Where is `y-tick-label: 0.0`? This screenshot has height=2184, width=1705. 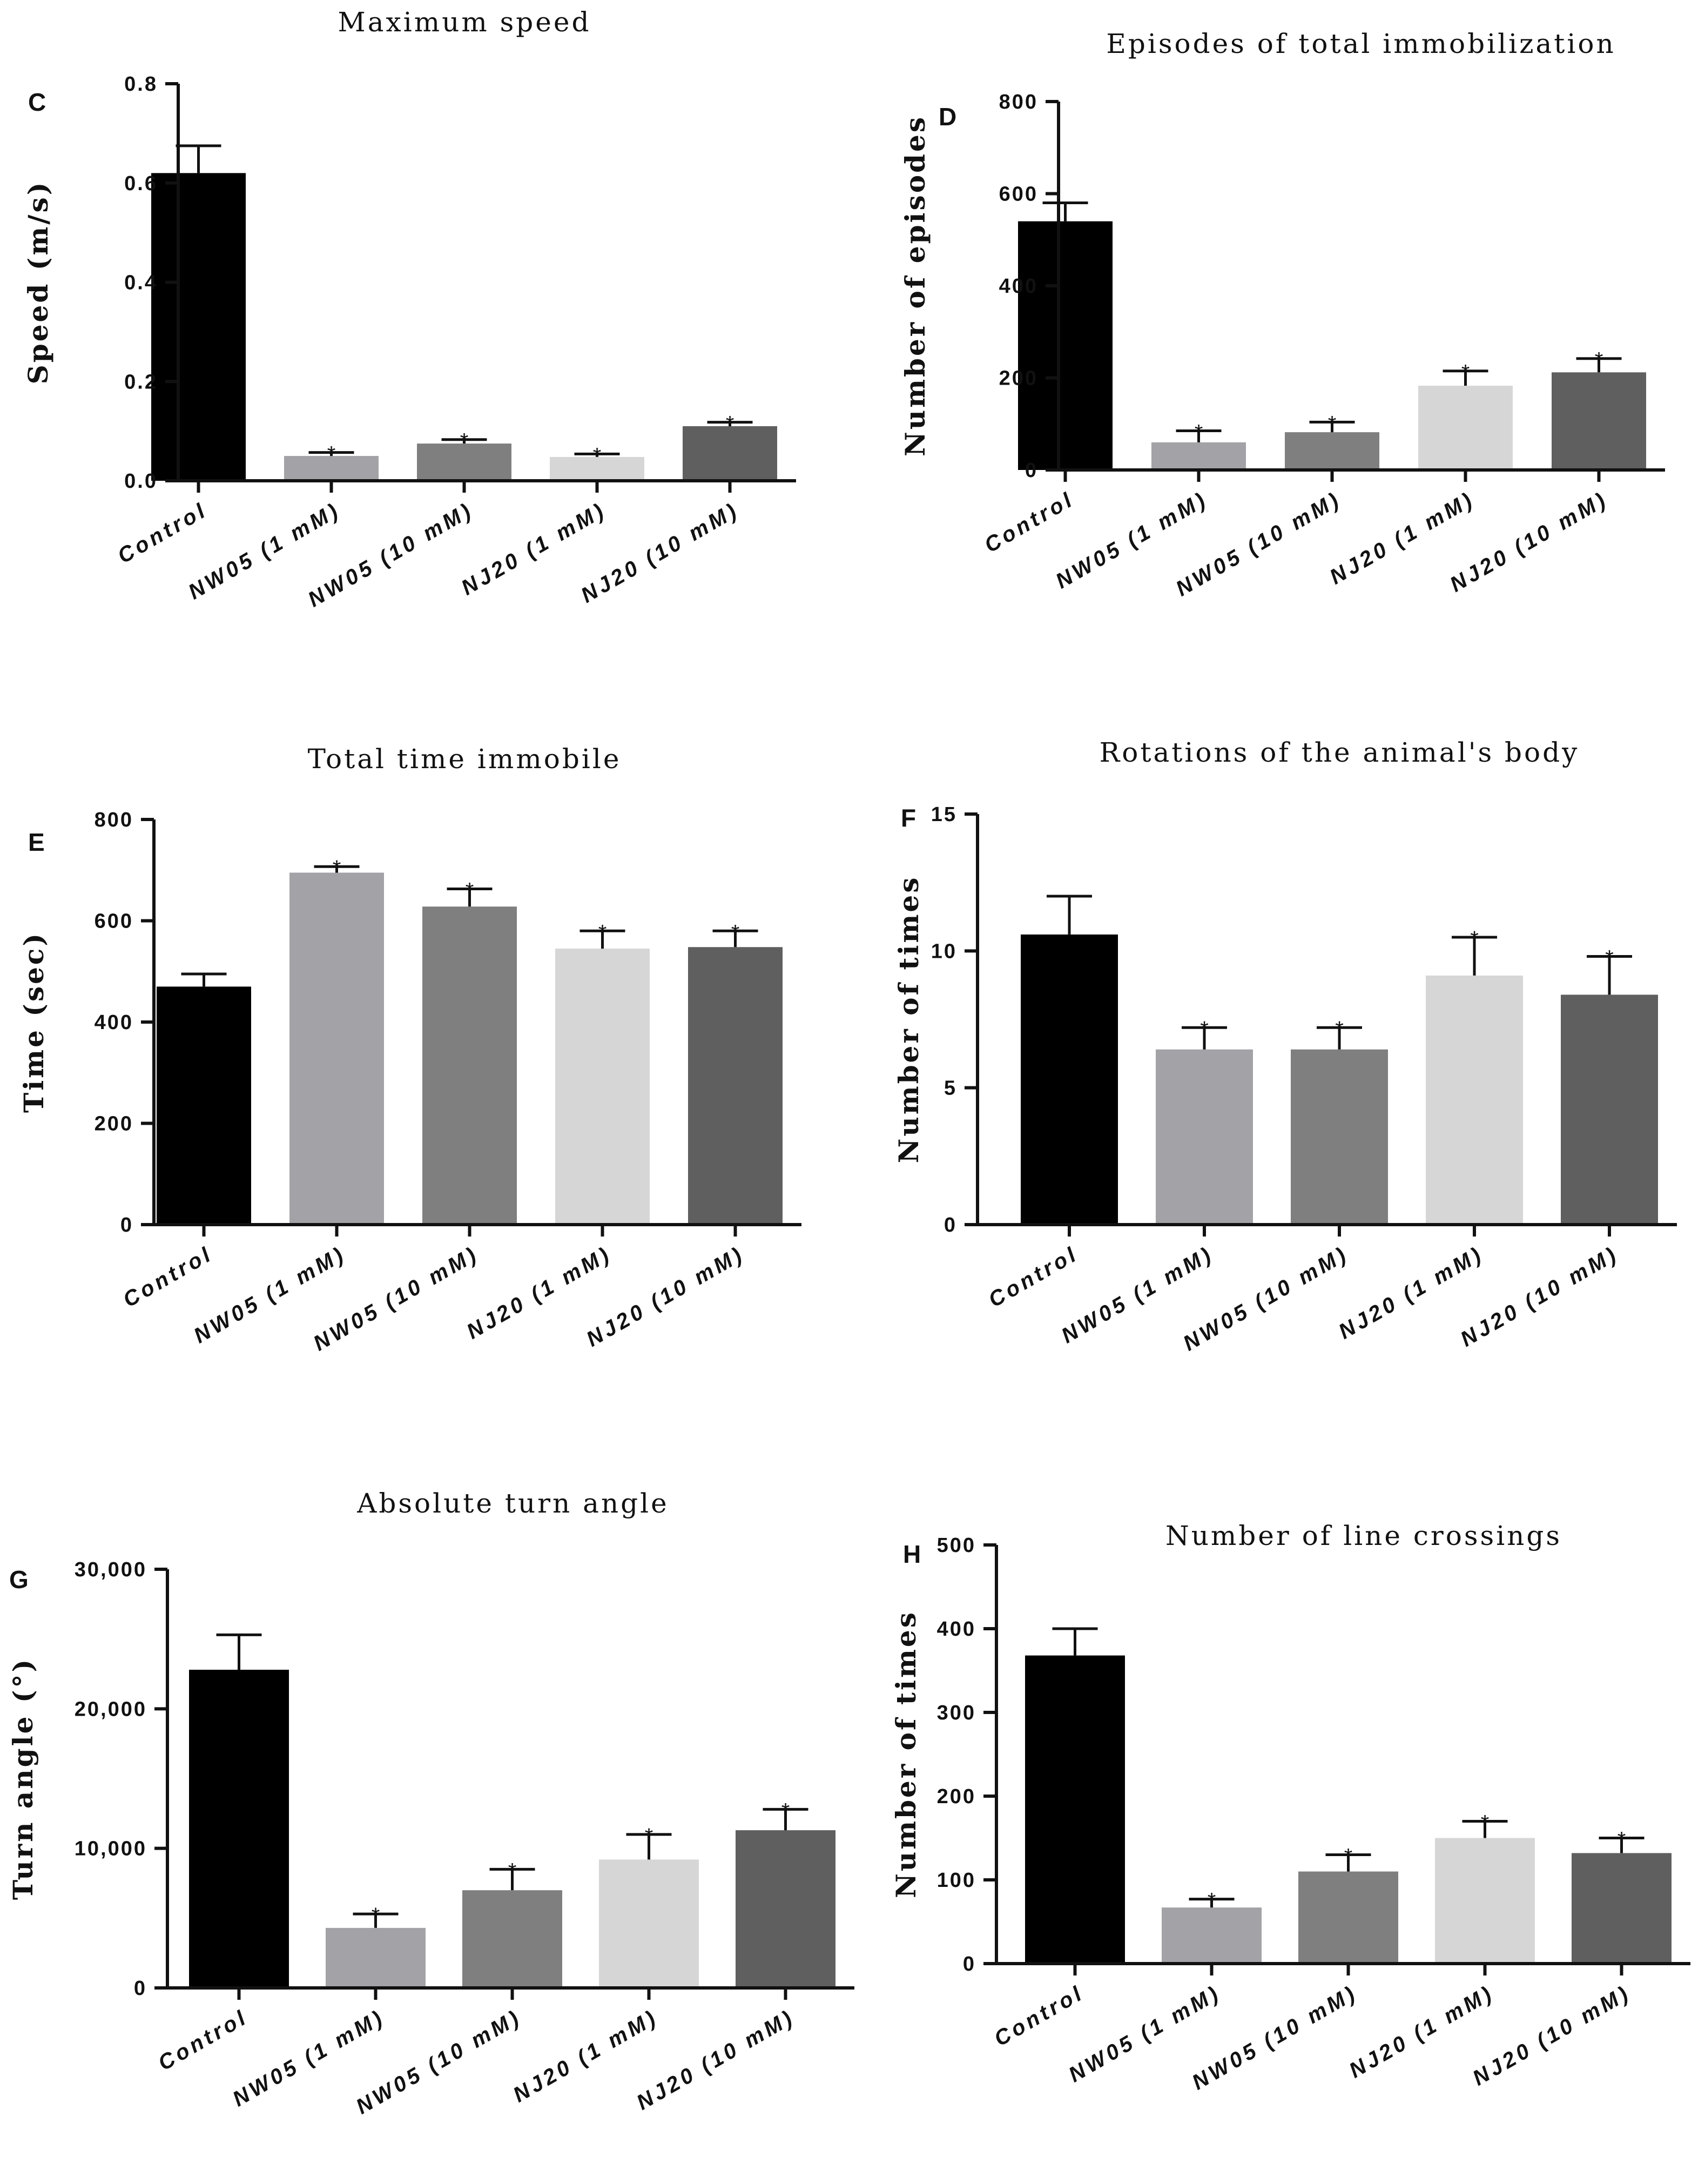 y-tick-label: 0.0 is located at coordinates (141, 482).